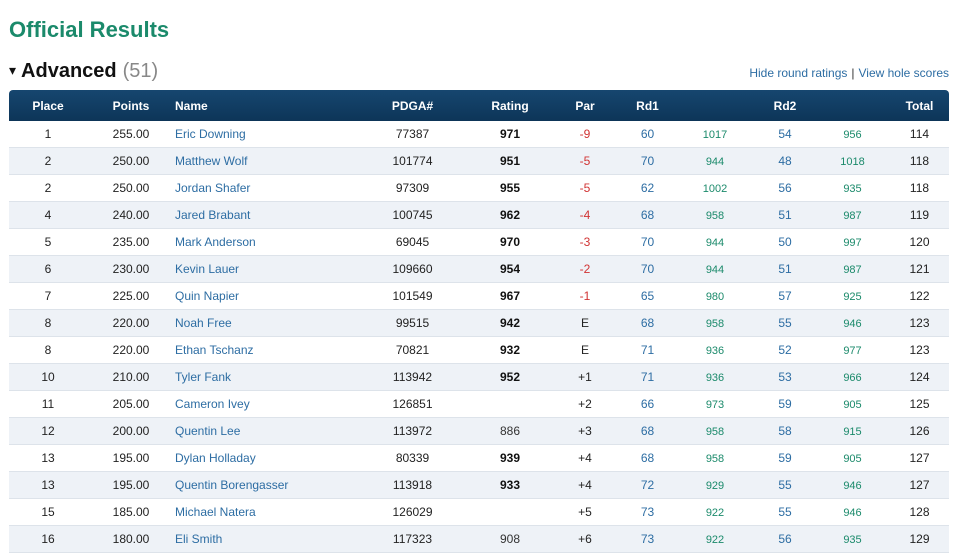  I want to click on cell-player-name: Quentin Borengasser, so click(265, 485).